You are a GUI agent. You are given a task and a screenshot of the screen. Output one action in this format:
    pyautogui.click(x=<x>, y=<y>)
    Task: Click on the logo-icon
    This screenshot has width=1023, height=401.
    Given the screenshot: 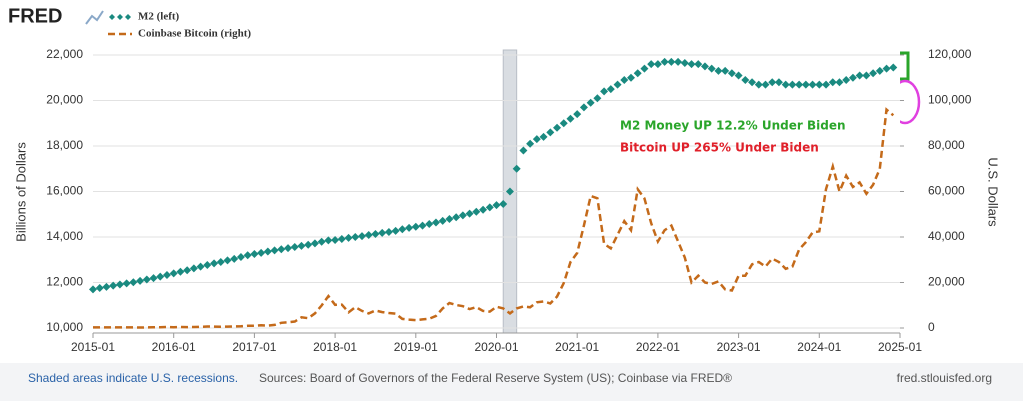 What is the action you would take?
    pyautogui.click(x=94, y=17)
    